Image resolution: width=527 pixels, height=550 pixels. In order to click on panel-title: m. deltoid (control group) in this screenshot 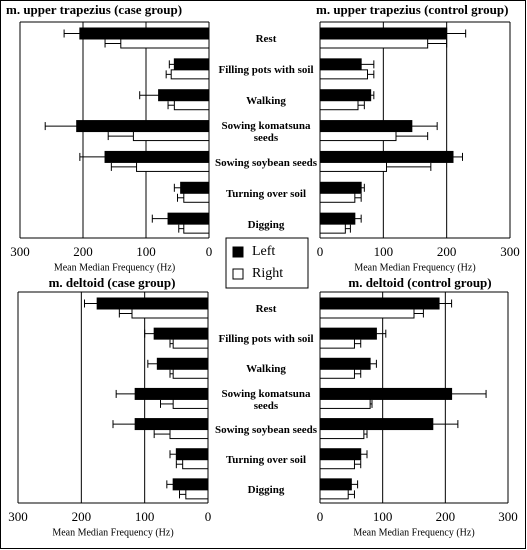, I will do `click(419, 282)`.